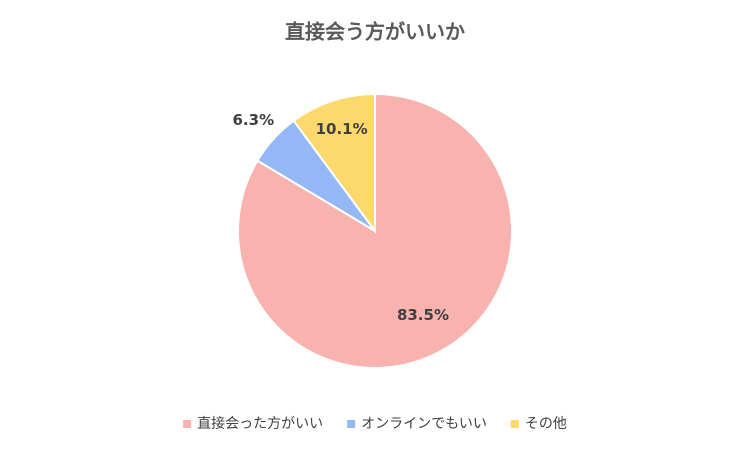 The image size is (750, 450). Describe the element at coordinates (424, 424) in the screenshot. I see `legend-label: オンラインでもいい` at that location.